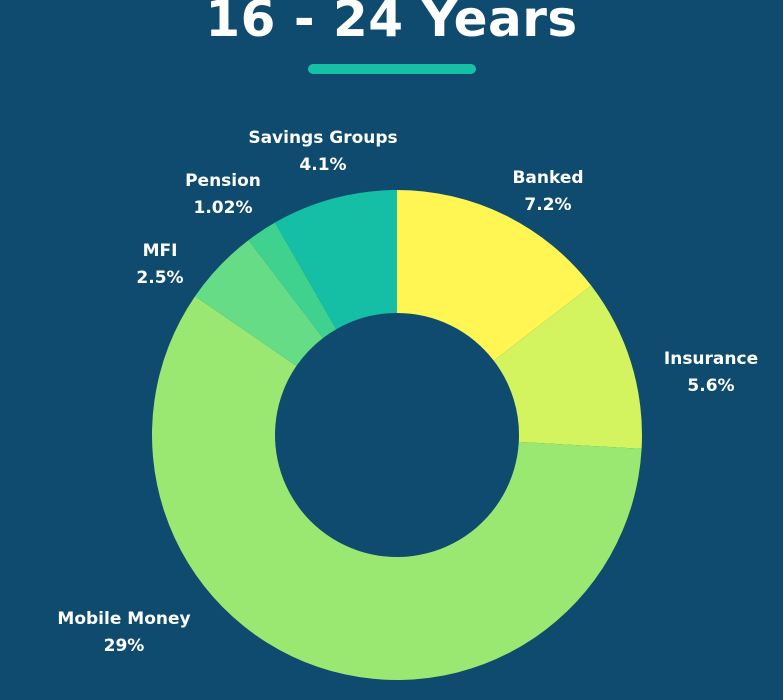 This screenshot has height=700, width=783. Describe the element at coordinates (159, 278) in the screenshot. I see `slice-value-mfi: 2.5%` at that location.